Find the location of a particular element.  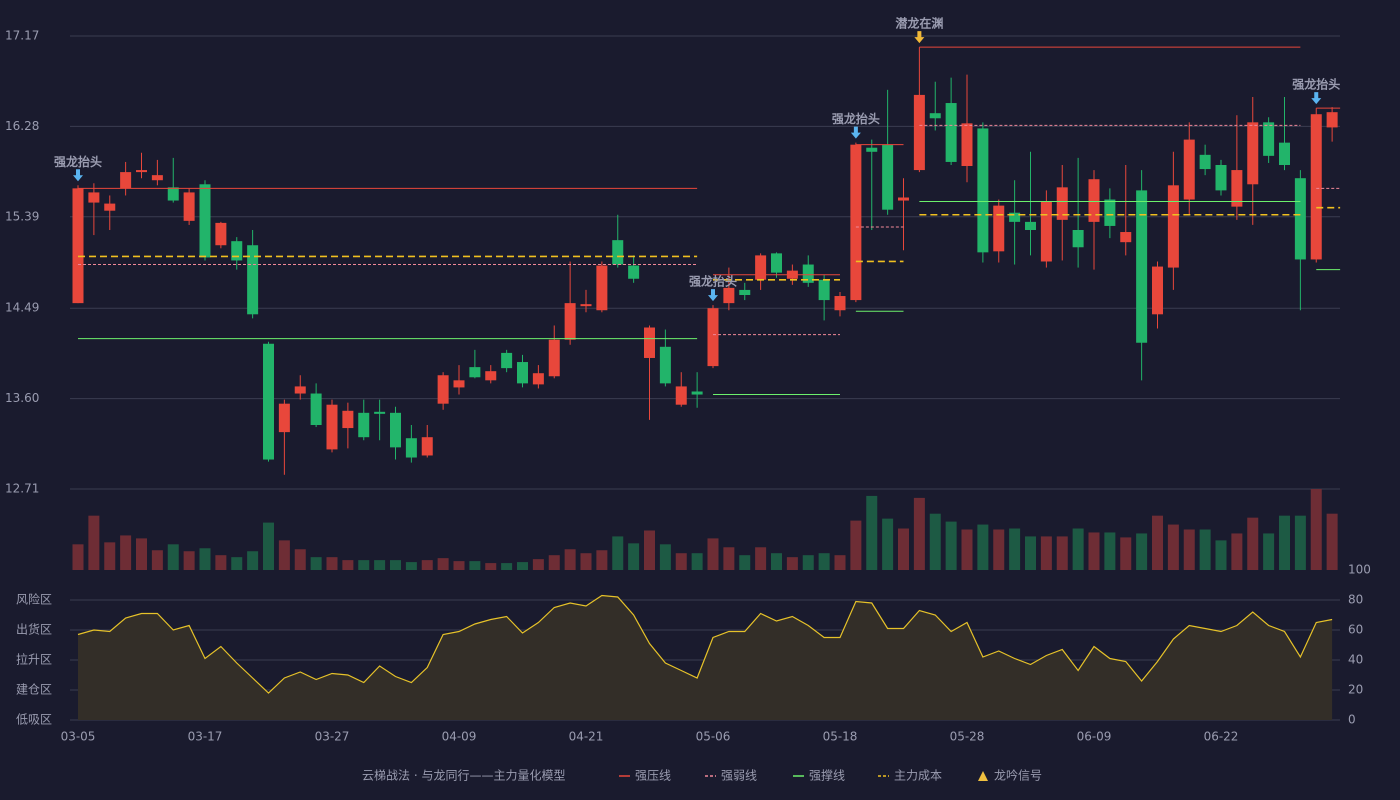

legend-symbol is located at coordinates (983, 776).